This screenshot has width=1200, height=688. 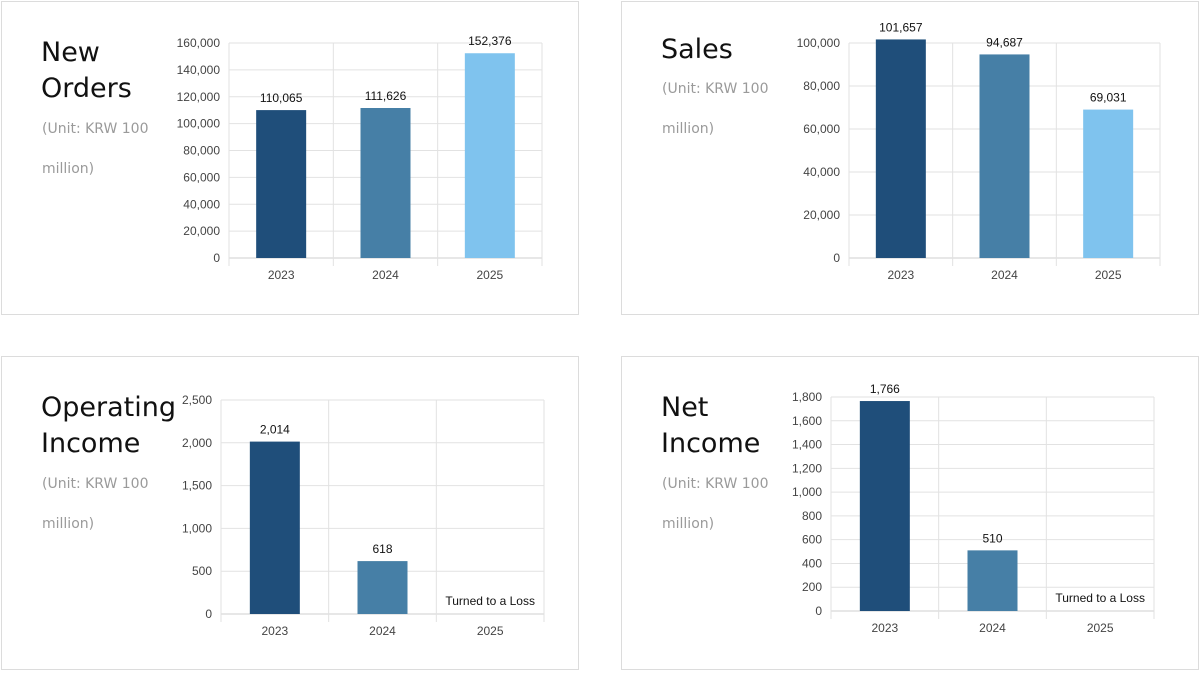 What do you see at coordinates (197, 400) in the screenshot?
I see `y-tick-label: 2,500` at bounding box center [197, 400].